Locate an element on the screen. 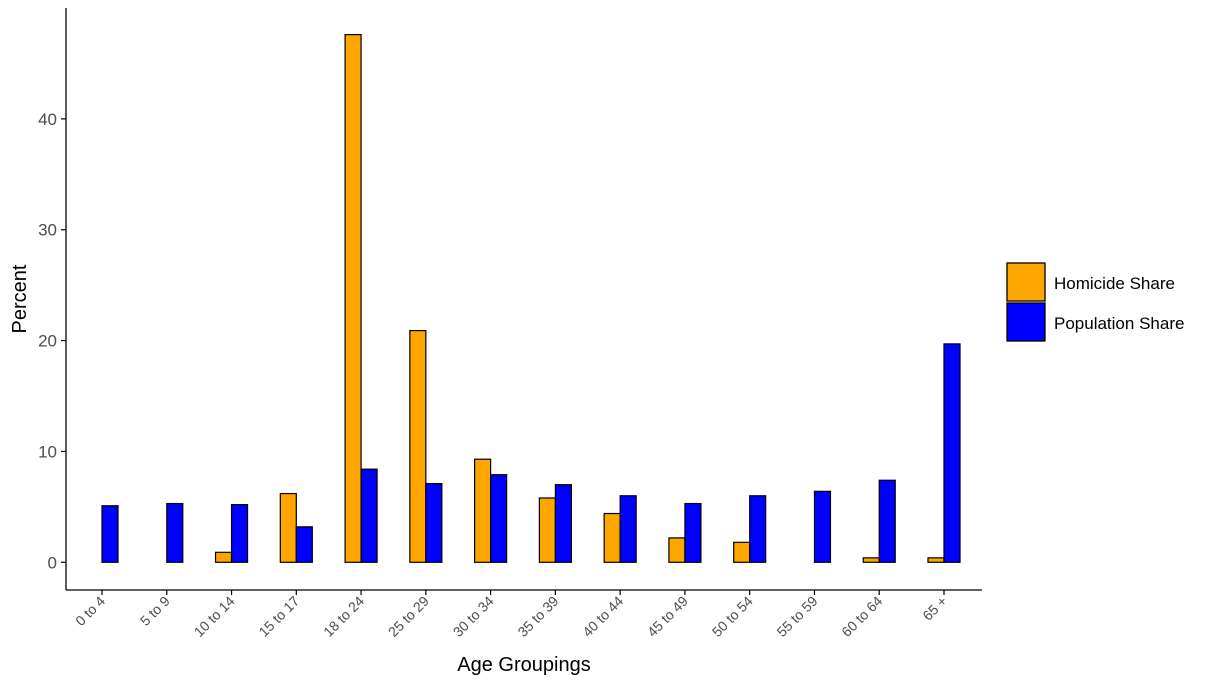 This screenshot has height=686, width=1215. legend-swatch-population-share is located at coordinates (1026, 322).